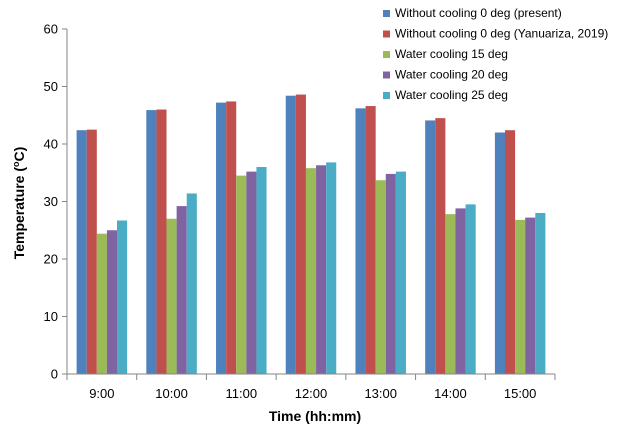  I want to click on y-axis-title-degree: o, so click(16, 164).